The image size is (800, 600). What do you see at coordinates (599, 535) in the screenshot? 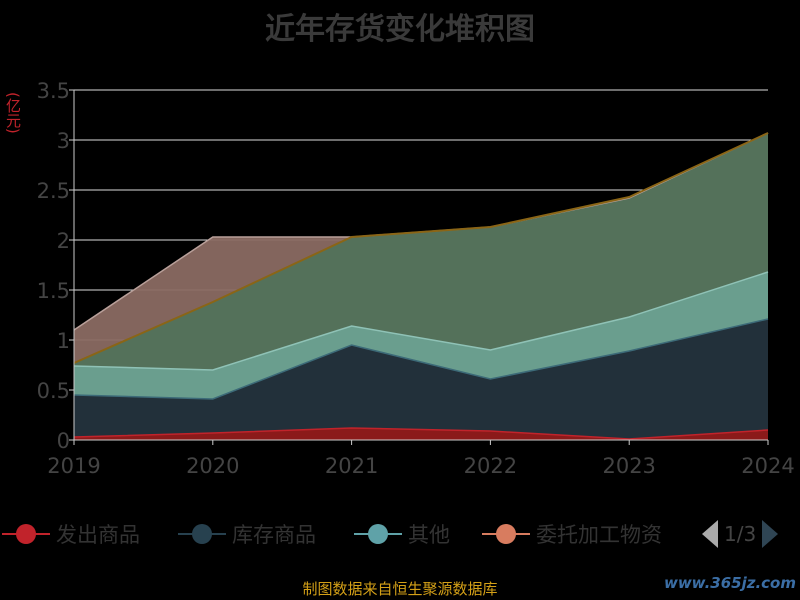
I see `legend-label: 委托加工物资` at bounding box center [599, 535].